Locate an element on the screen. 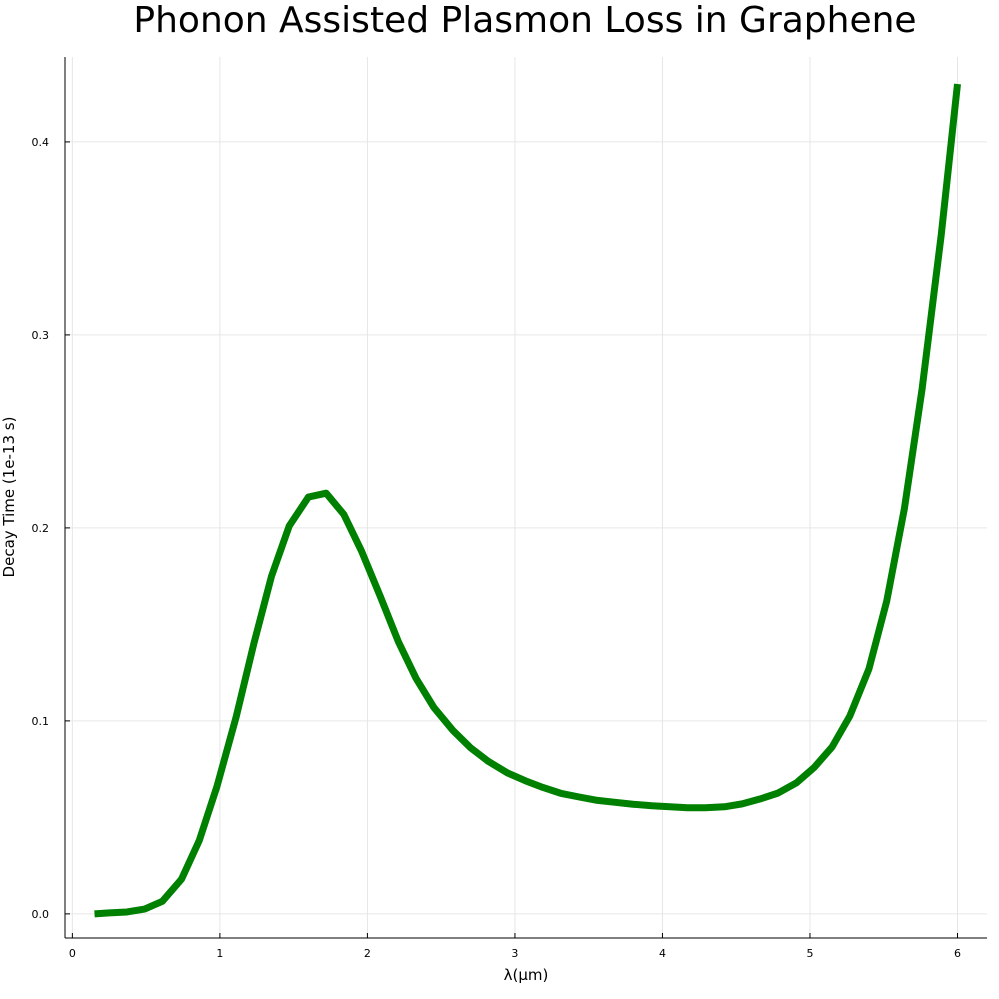 The height and width of the screenshot is (999, 999). y-tick-label: 0.0 is located at coordinates (41, 914).